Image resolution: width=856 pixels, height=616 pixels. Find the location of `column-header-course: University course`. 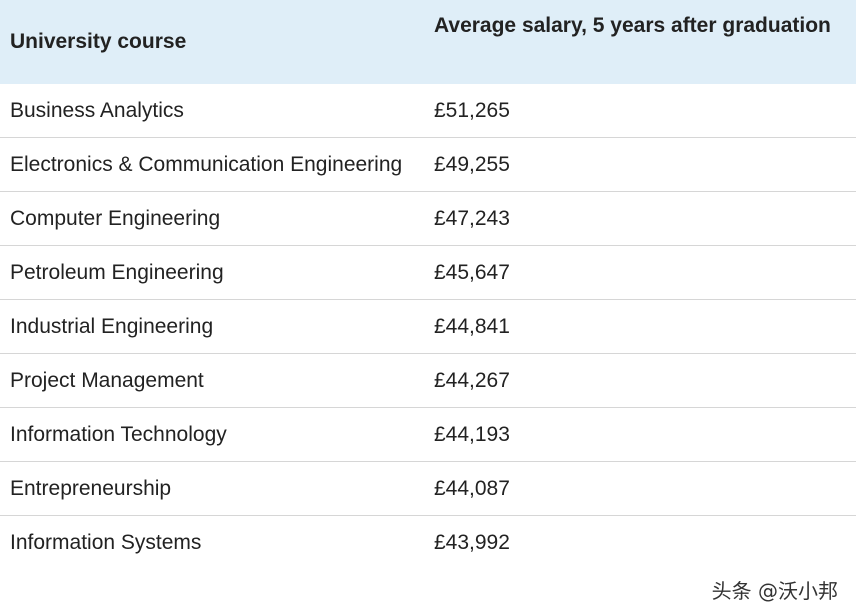

column-header-course: University course is located at coordinates (212, 42).